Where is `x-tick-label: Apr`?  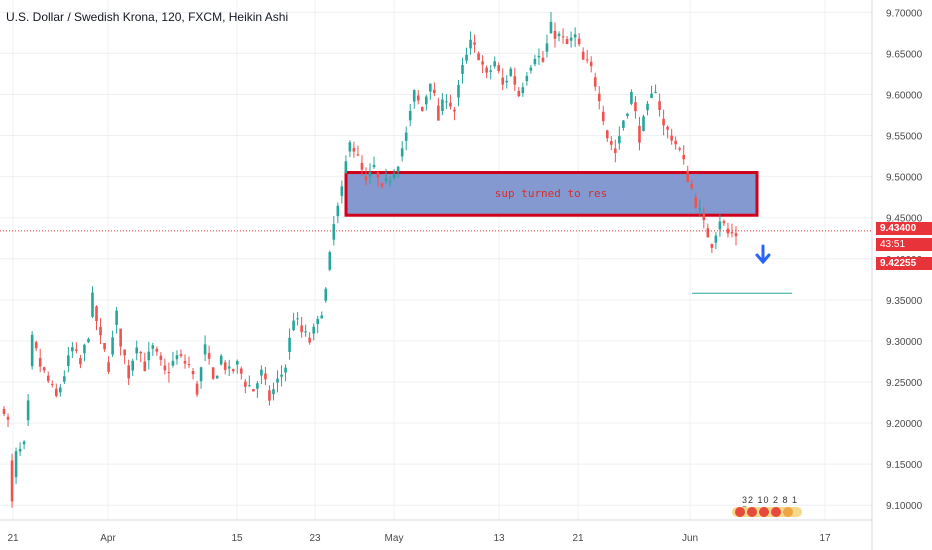 x-tick-label: Apr is located at coordinates (108, 538).